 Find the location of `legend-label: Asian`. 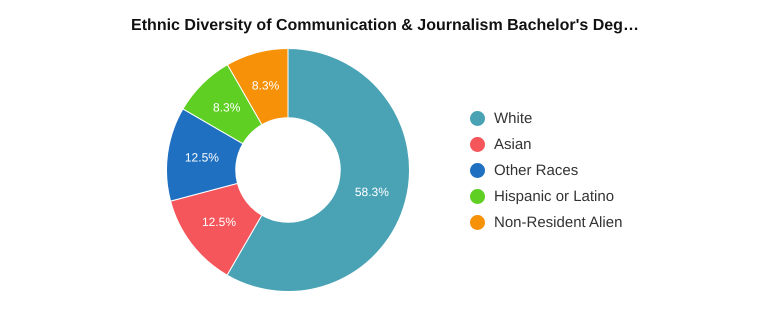

legend-label: Asian is located at coordinates (513, 144).